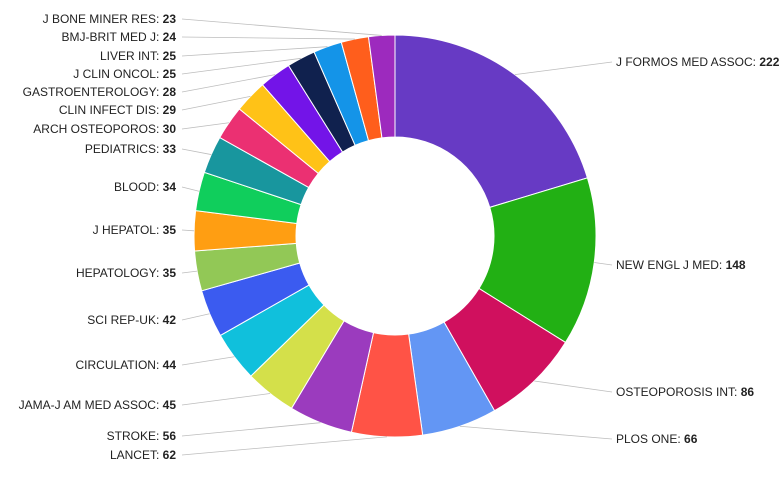  I want to click on data-label-gastroenterology: GASTROENTEROLOGY: 28, so click(100, 92).